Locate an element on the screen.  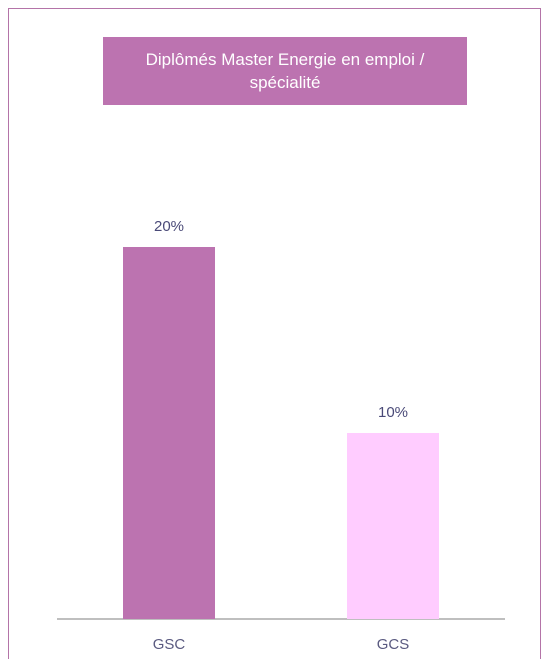
data-label-gcs: 10% is located at coordinates (393, 412).